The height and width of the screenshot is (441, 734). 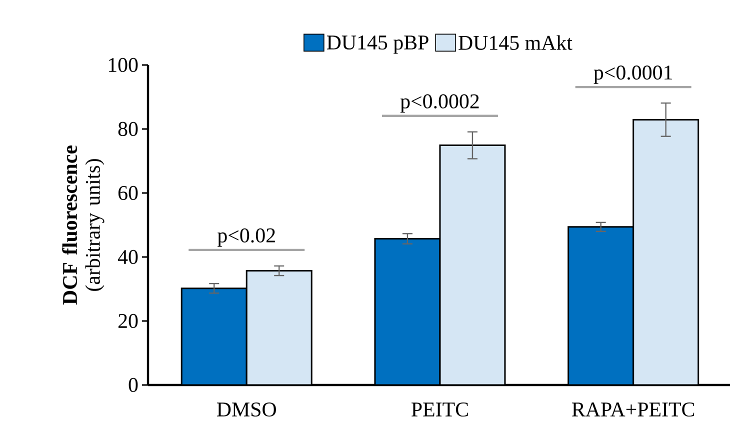 I want to click on y-tick-label: 100, so click(x=123, y=65).